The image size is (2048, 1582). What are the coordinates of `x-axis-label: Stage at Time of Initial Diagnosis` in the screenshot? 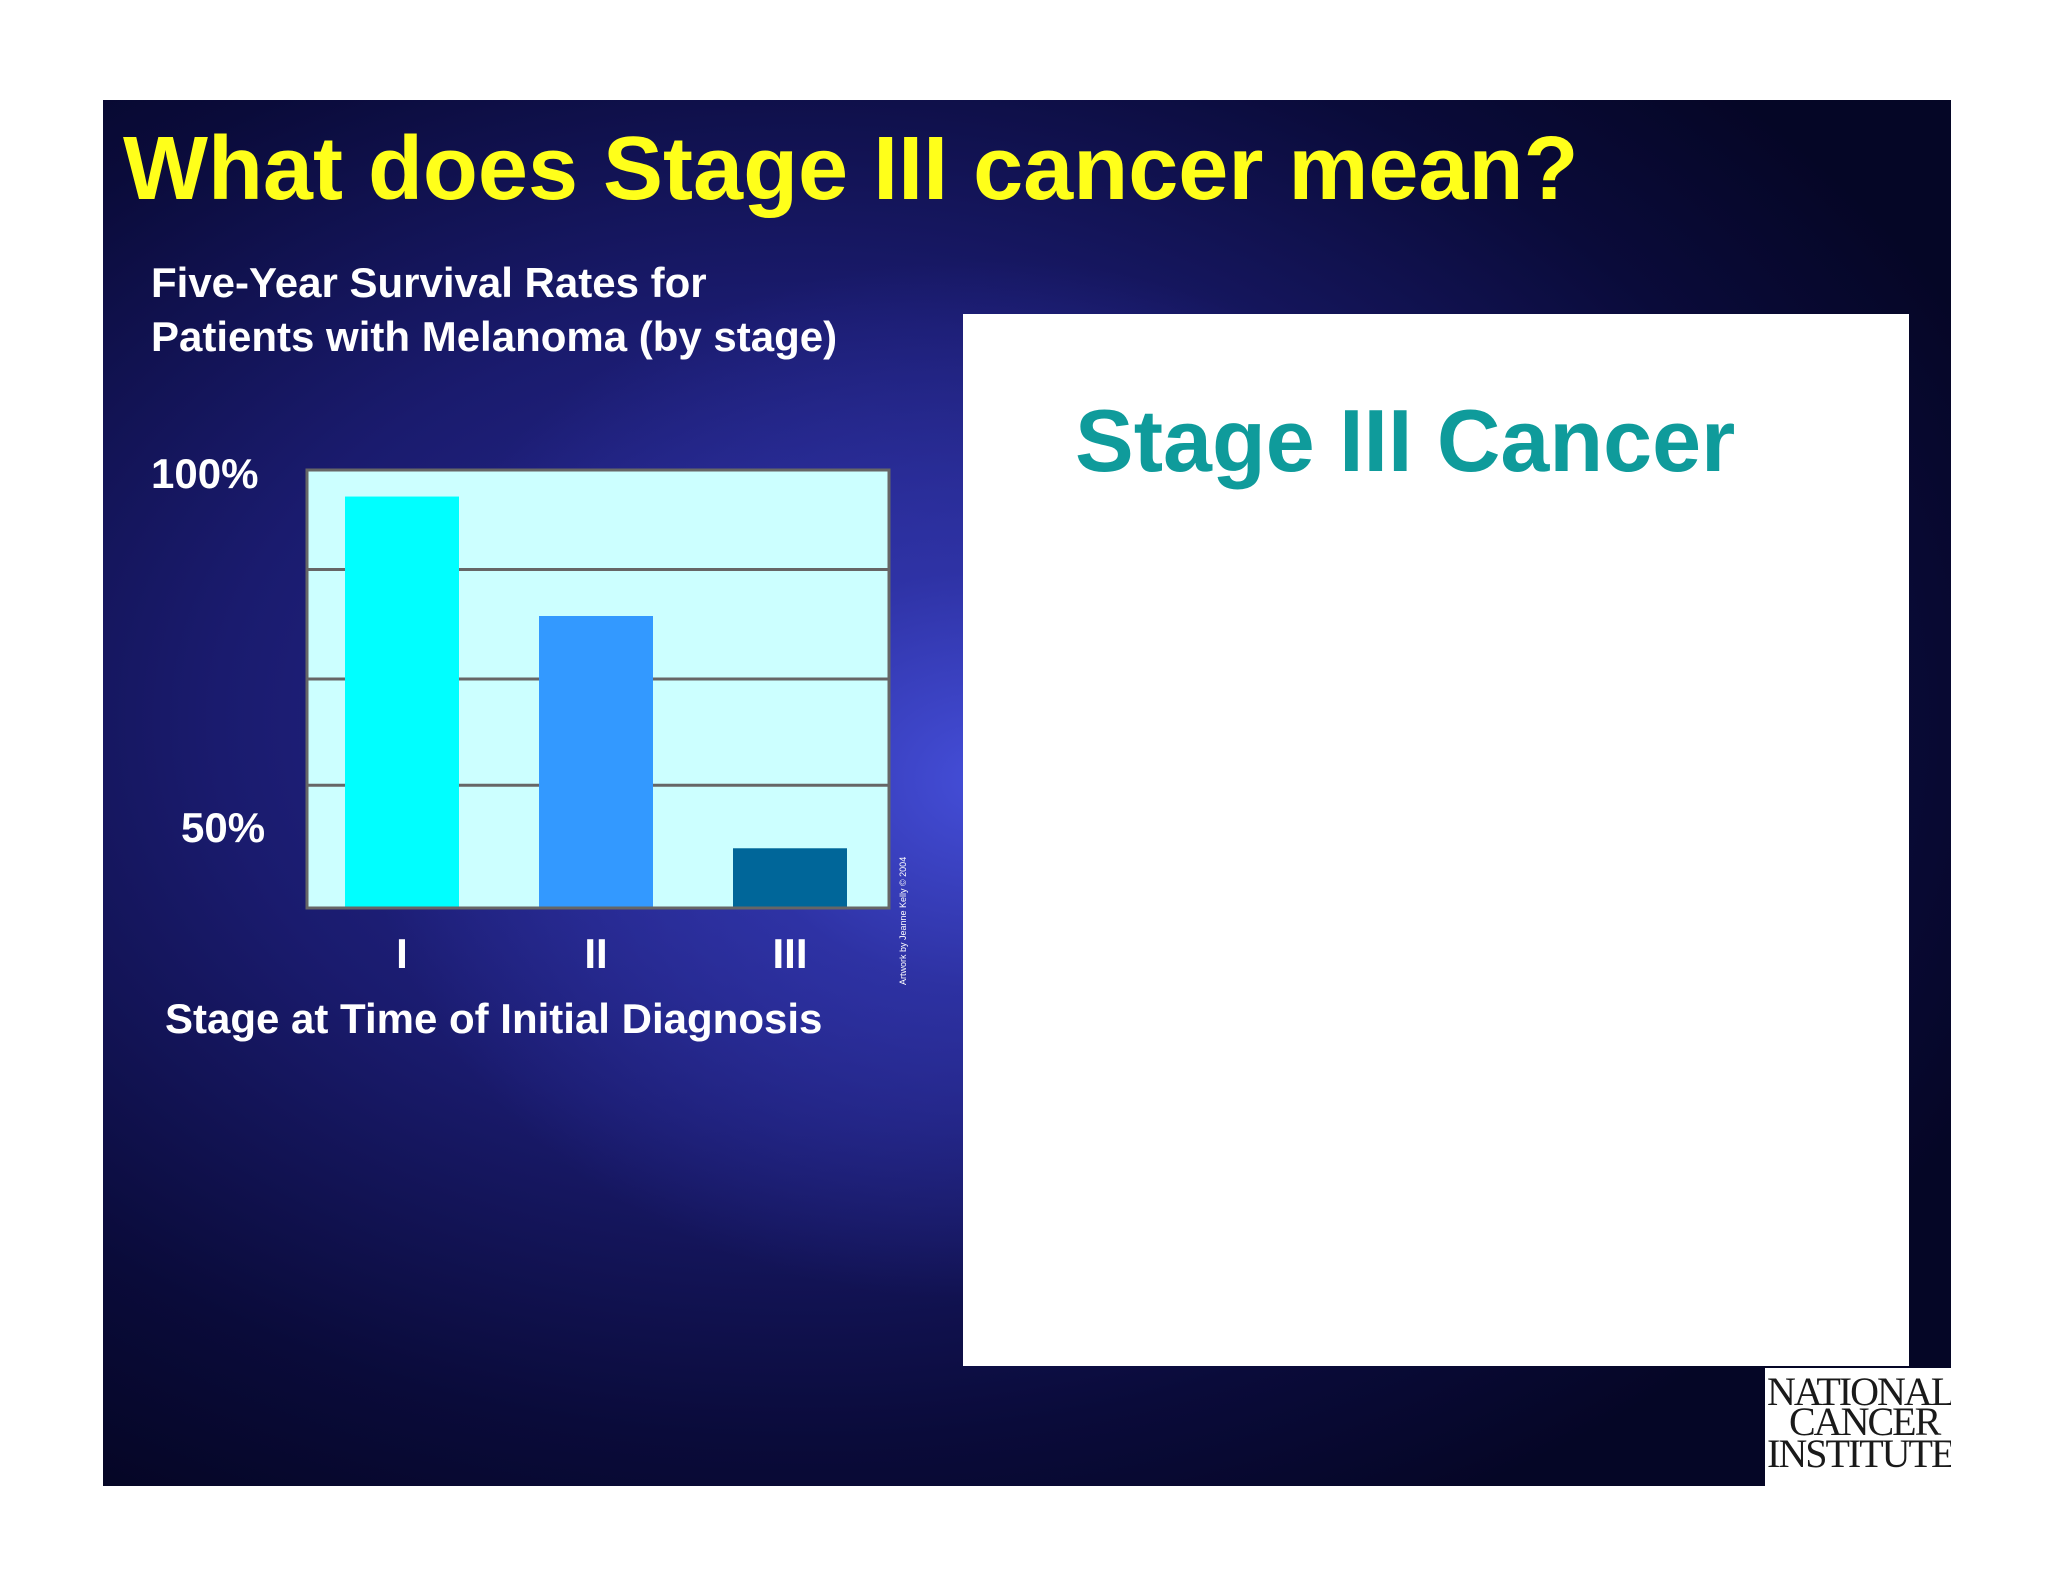 It's located at (494, 1018).